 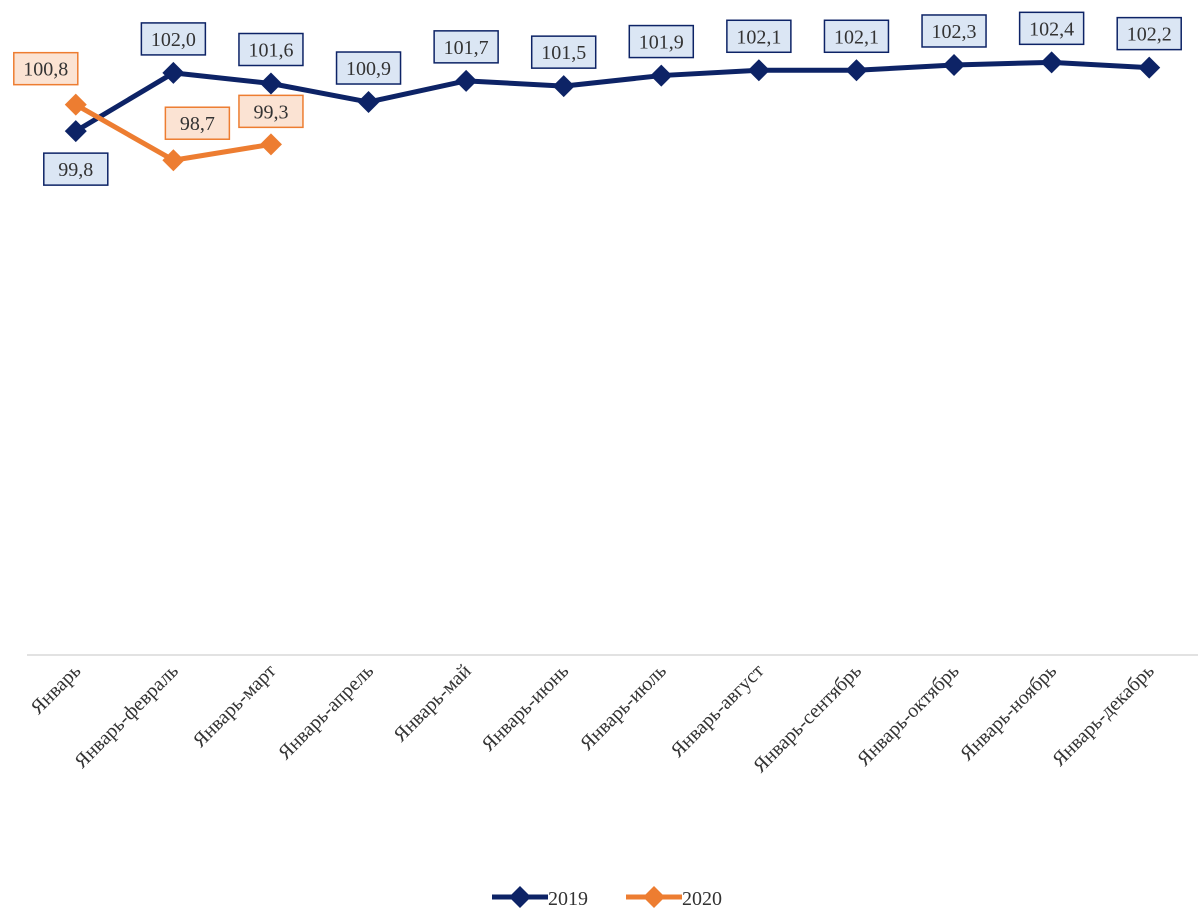 I want to click on series-line, so click(x=612, y=96).